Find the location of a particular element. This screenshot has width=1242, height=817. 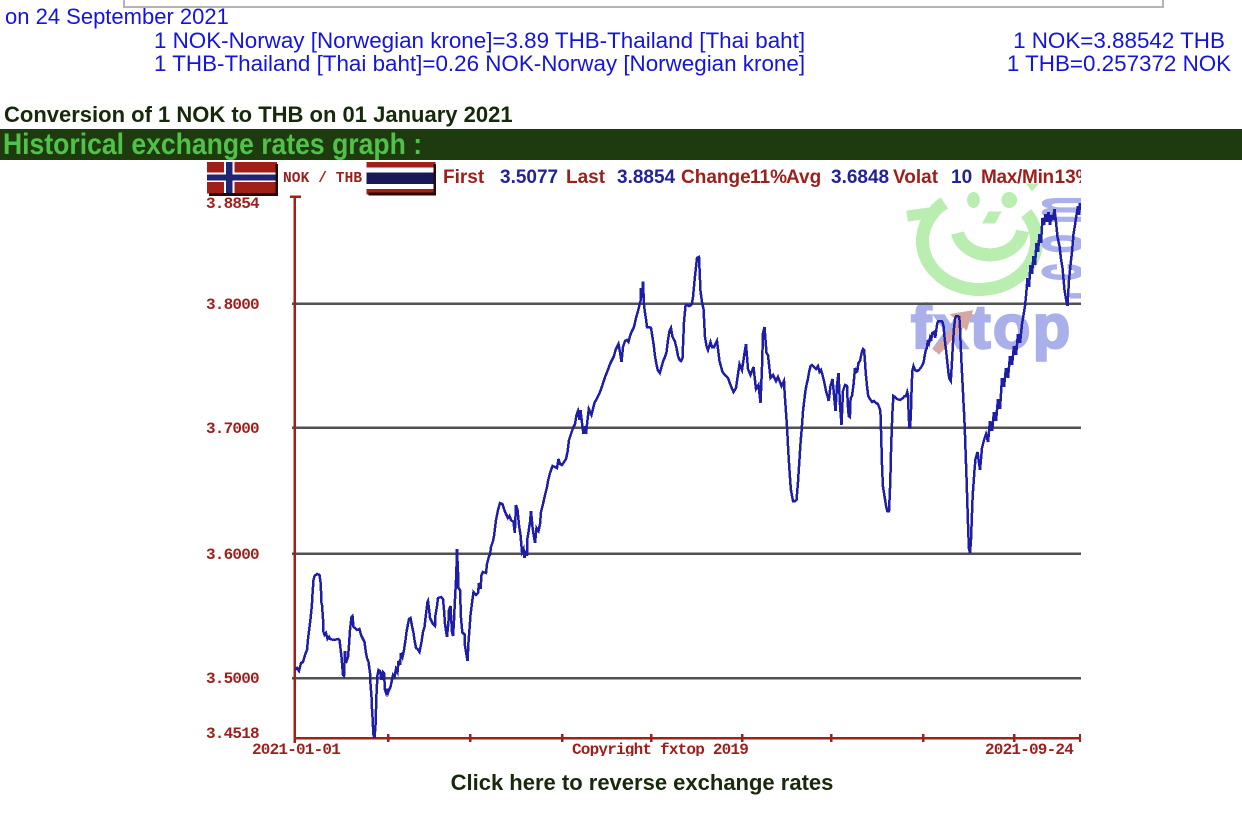

svg-text: 3.6848 is located at coordinates (860, 177).